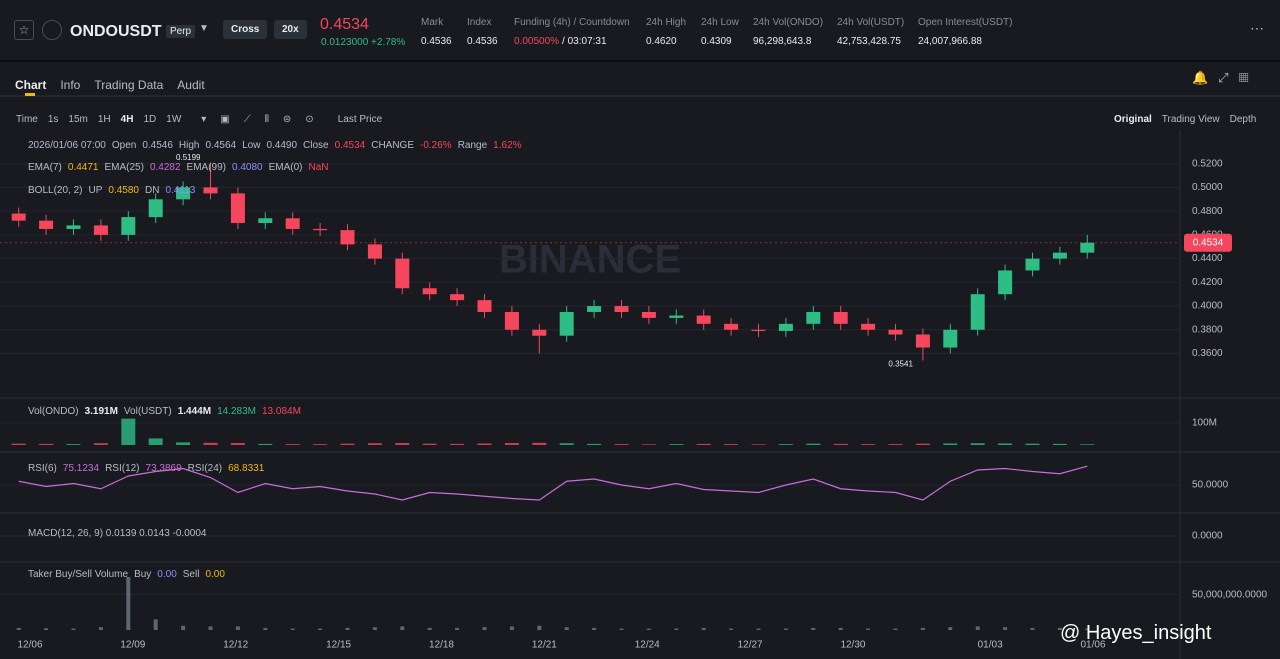 Image resolution: width=1280 pixels, height=659 pixels. I want to click on rsi-value: 73.3869, so click(163, 468).